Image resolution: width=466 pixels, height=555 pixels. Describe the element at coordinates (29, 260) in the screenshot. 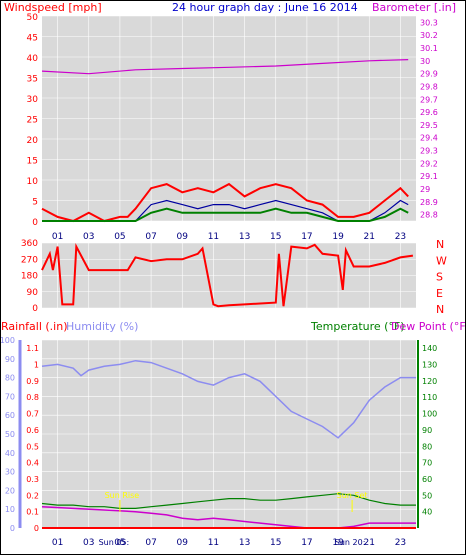

I see `direction-tick-label: 270` at that location.